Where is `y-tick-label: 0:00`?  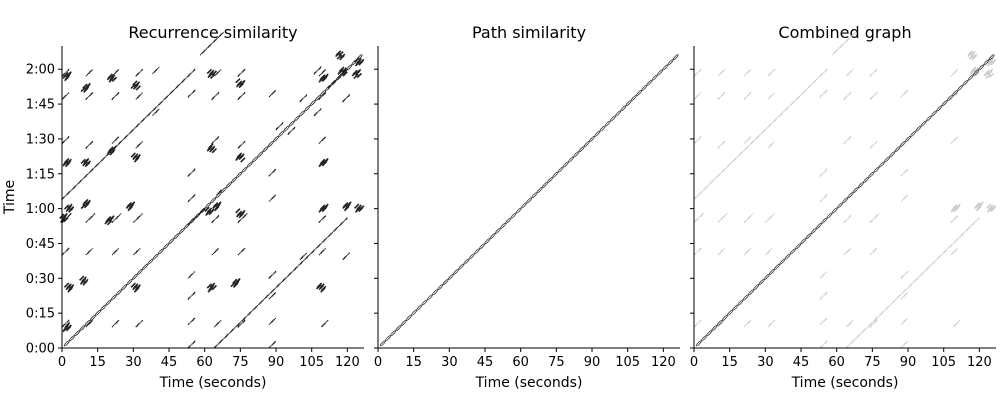 y-tick-label: 0:00 is located at coordinates (40, 349).